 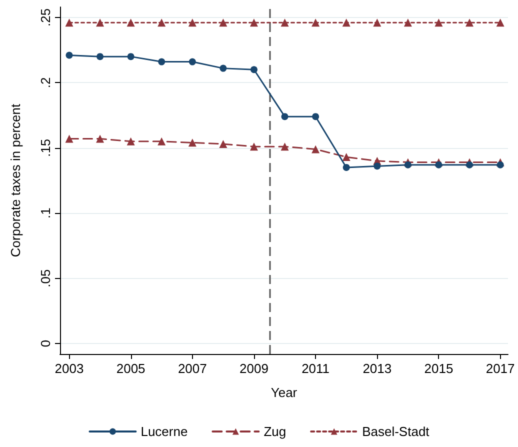 I want to click on x-tick-label: 2011, so click(x=316, y=368).